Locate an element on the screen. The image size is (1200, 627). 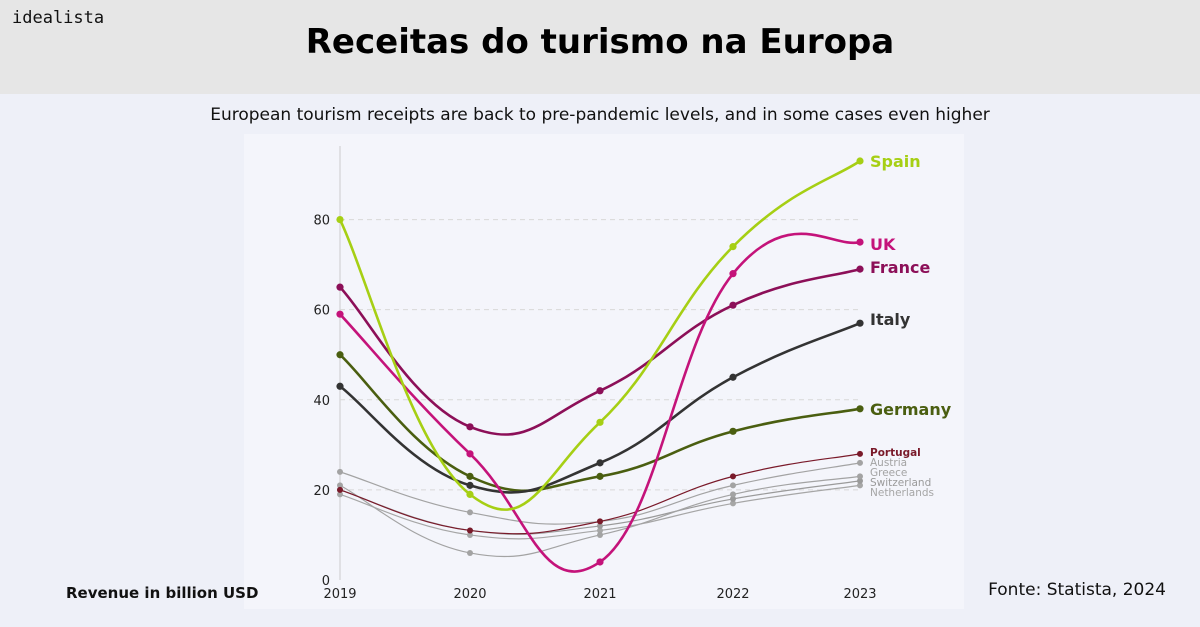
page-title: Receitas do turismo na Europa is located at coordinates (600, 42).